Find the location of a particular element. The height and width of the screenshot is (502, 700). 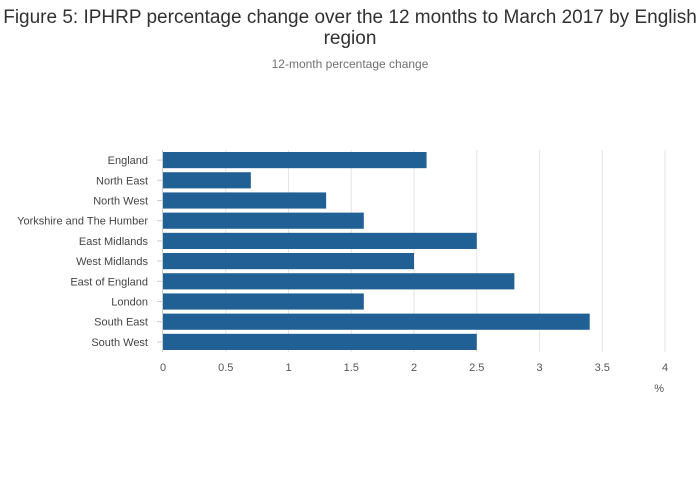

x-tick-label: 0 is located at coordinates (163, 368).